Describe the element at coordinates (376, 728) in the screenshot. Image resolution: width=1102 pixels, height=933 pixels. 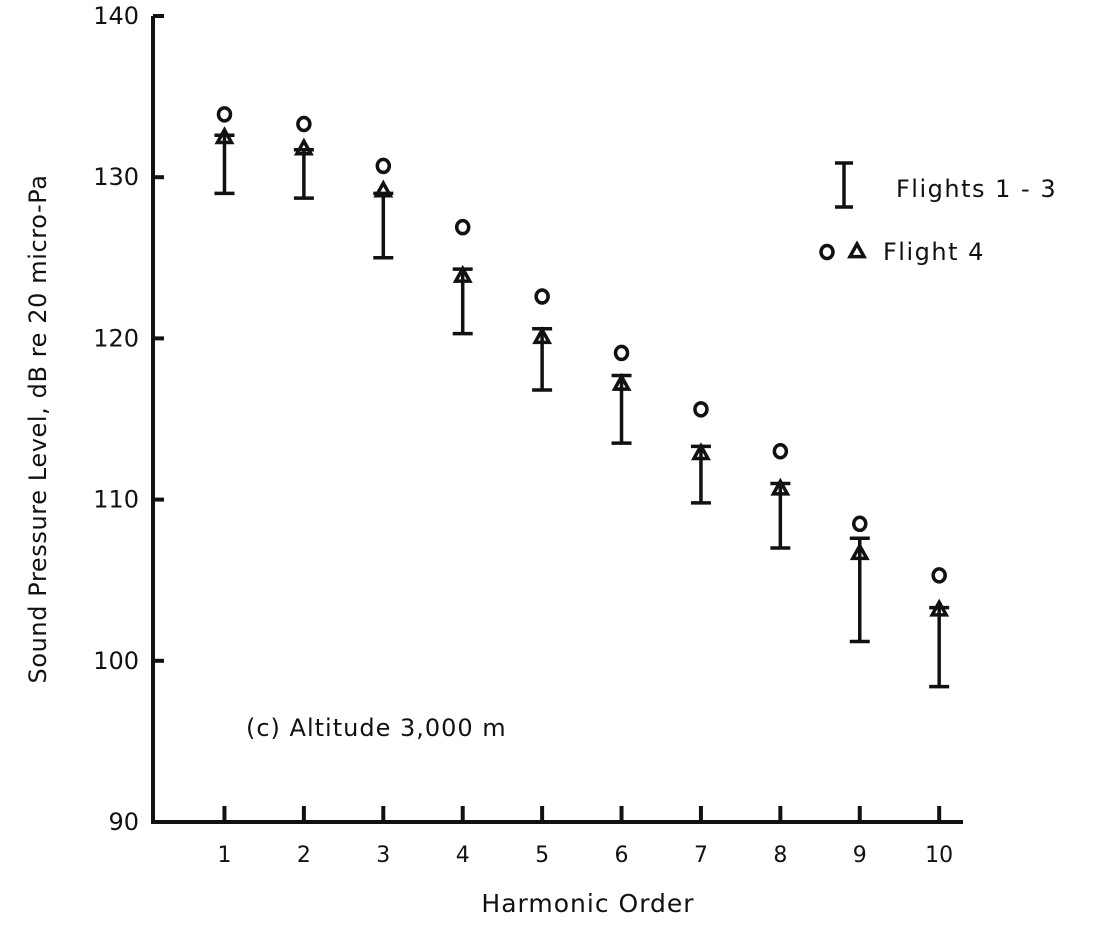
I see `annotation-label: (c) Altitude 3,000 m` at that location.